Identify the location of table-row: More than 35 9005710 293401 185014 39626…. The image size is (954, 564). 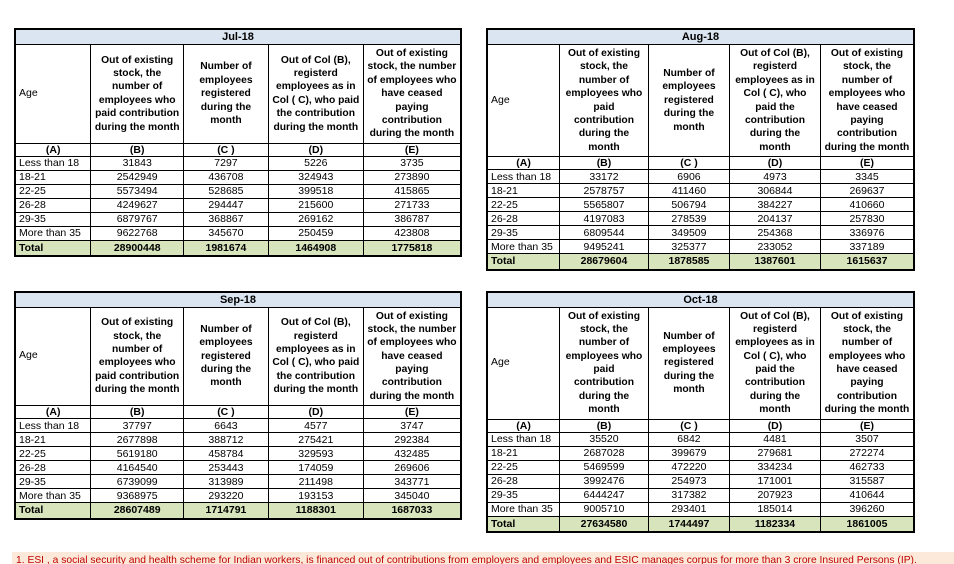
(700, 509).